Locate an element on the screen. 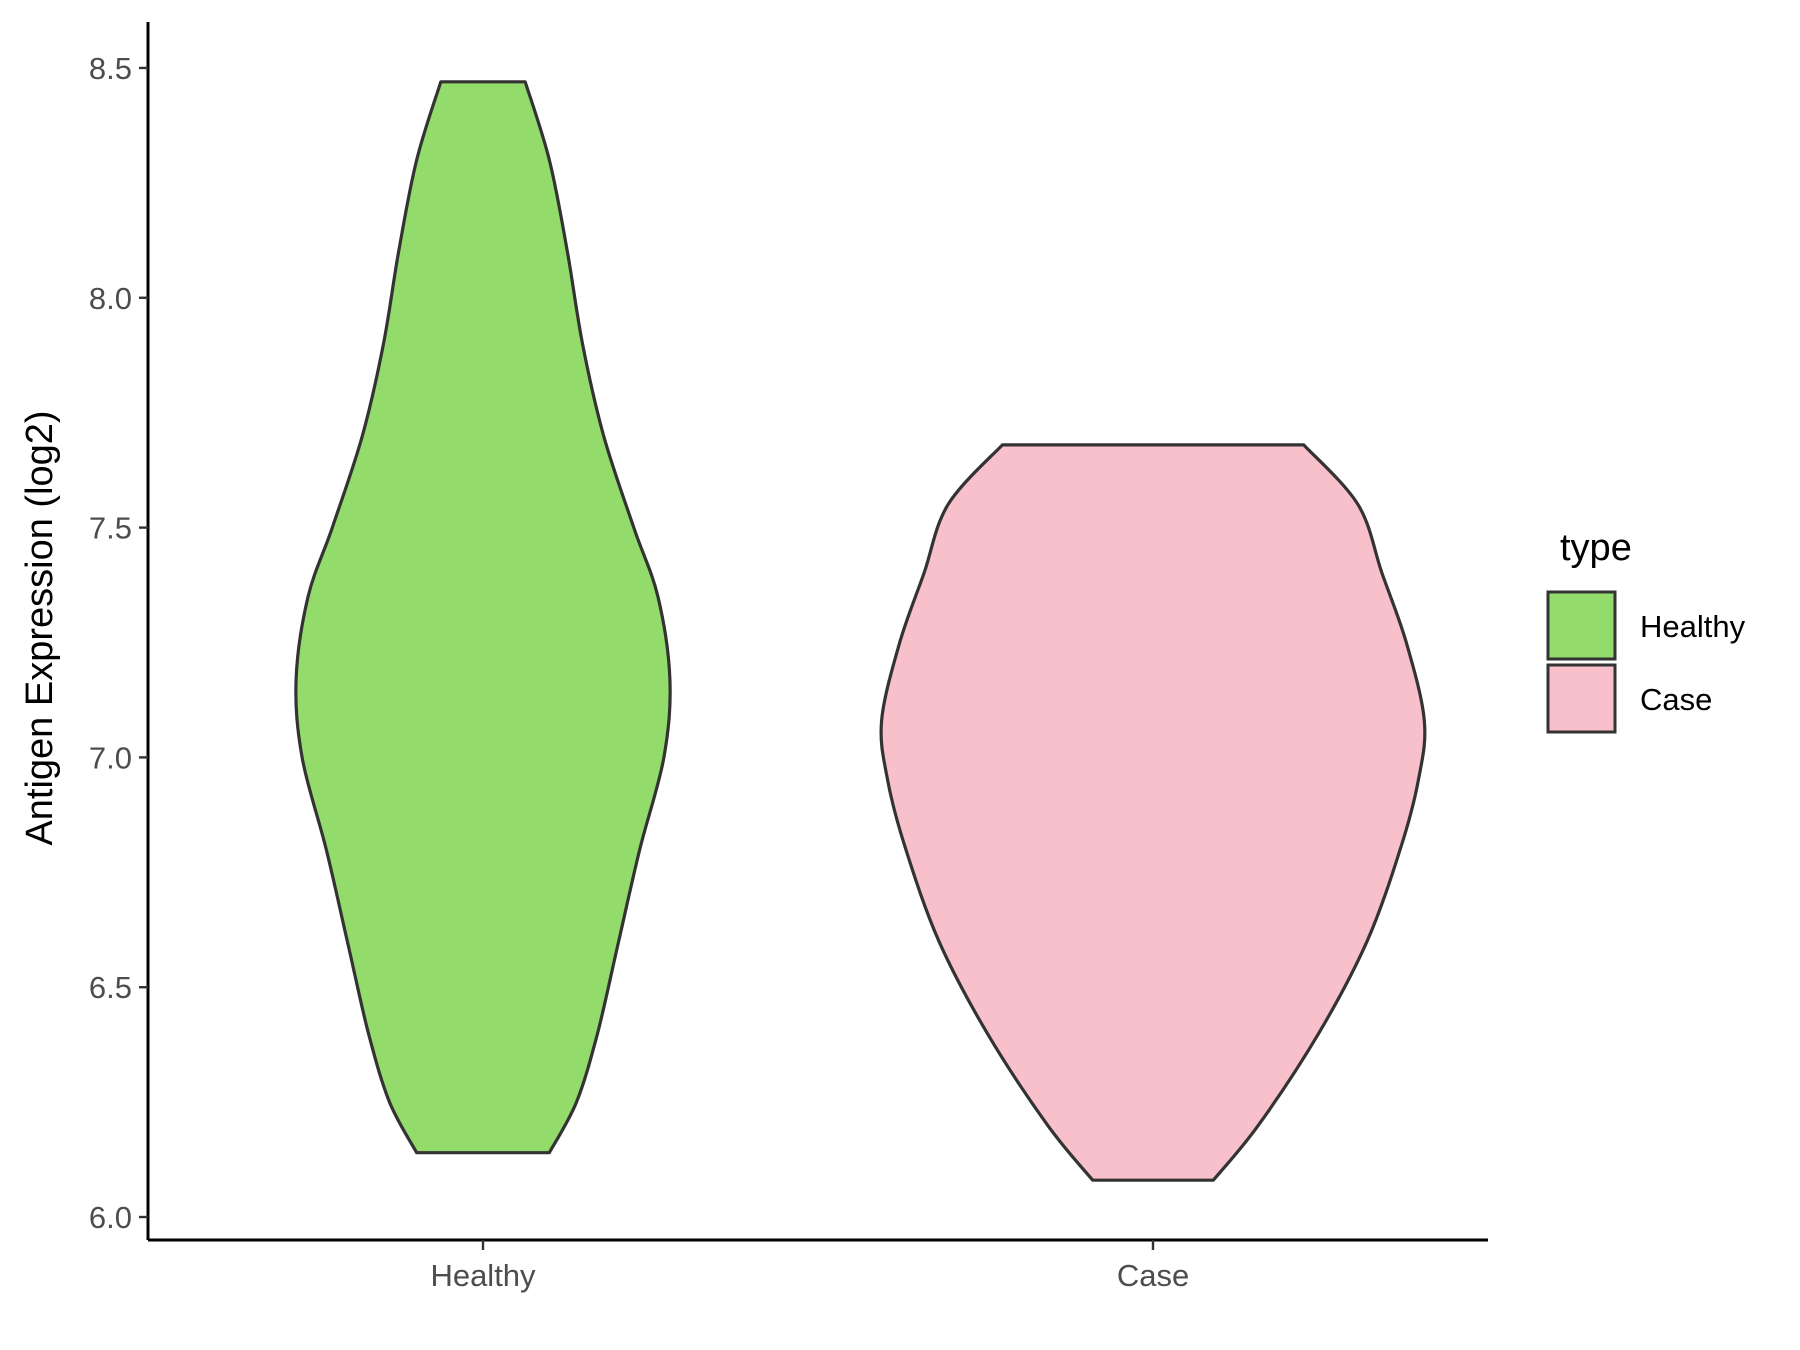 This screenshot has height=1350, width=1800. legend-title: type is located at coordinates (1596, 548).